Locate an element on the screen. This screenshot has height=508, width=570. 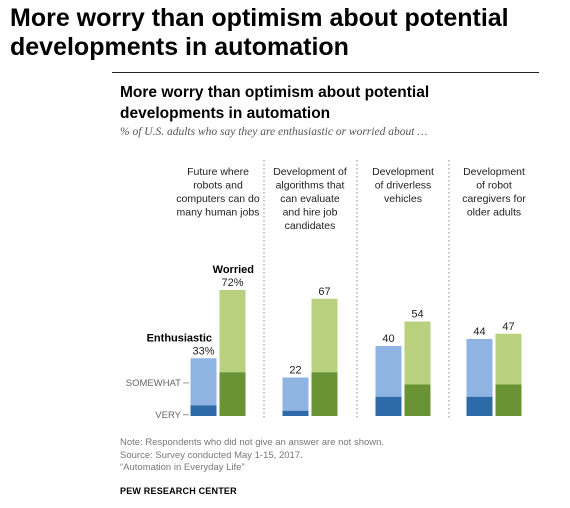
worried-value-label: 47 is located at coordinates (508, 327).